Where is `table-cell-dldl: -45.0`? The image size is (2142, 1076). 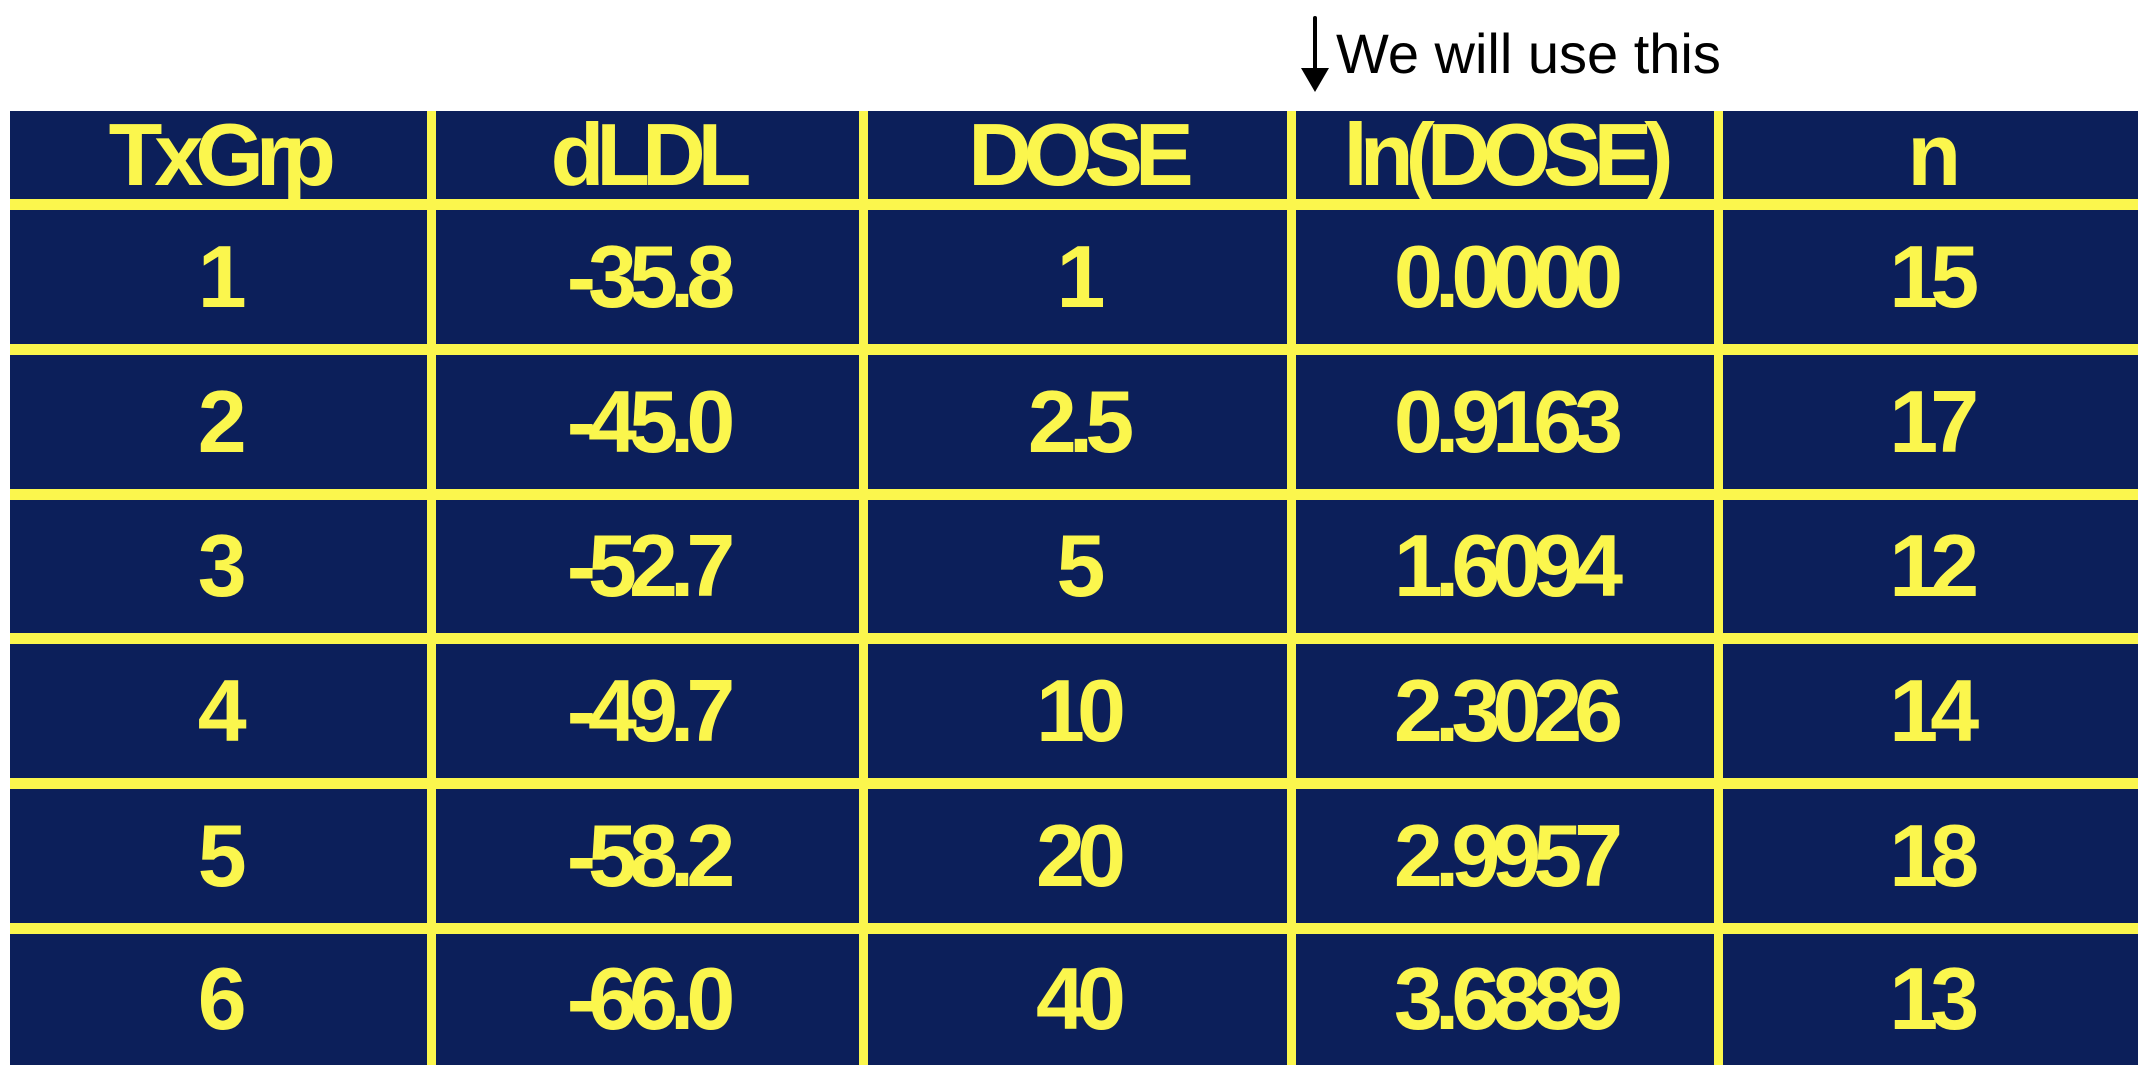 table-cell-dldl: -45.0 is located at coordinates (647, 424).